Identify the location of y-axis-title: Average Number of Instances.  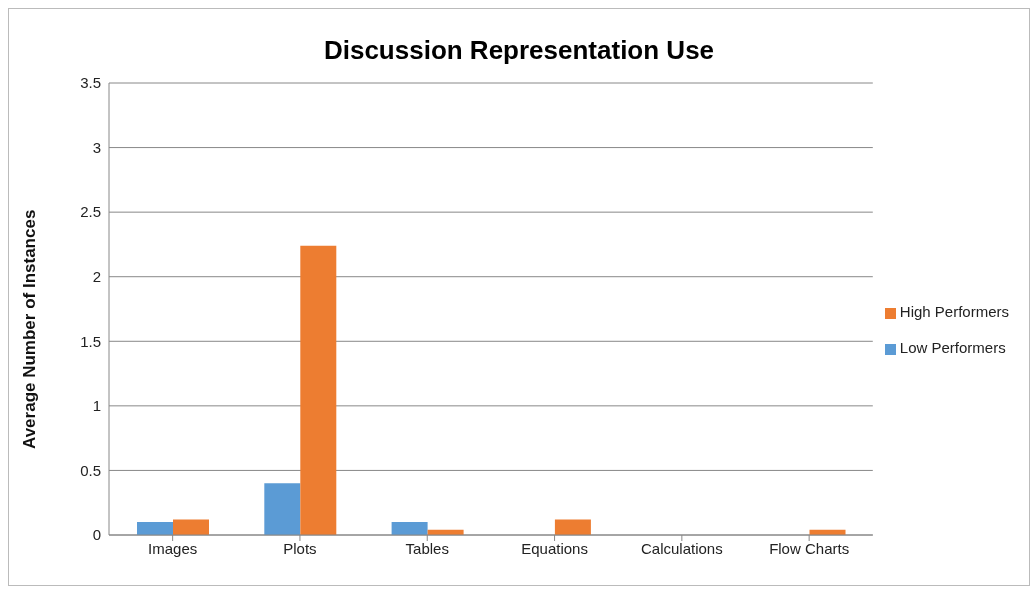
(30, 329).